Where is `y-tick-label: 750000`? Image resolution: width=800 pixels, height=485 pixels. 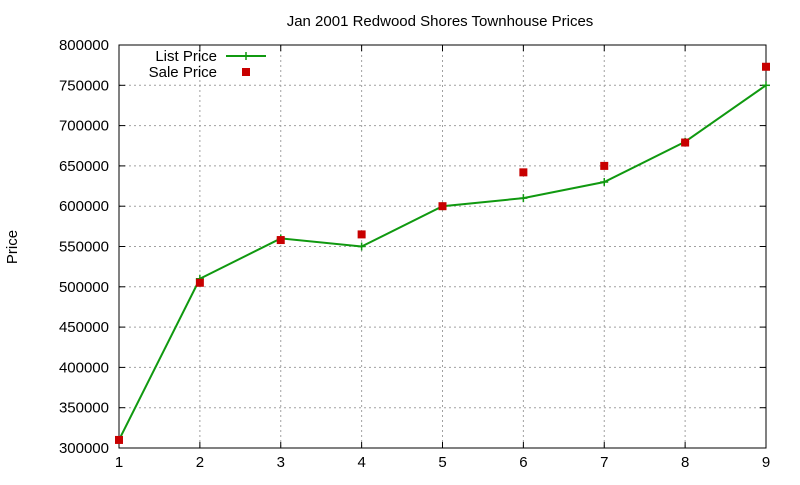
y-tick-label: 750000 is located at coordinates (84, 85).